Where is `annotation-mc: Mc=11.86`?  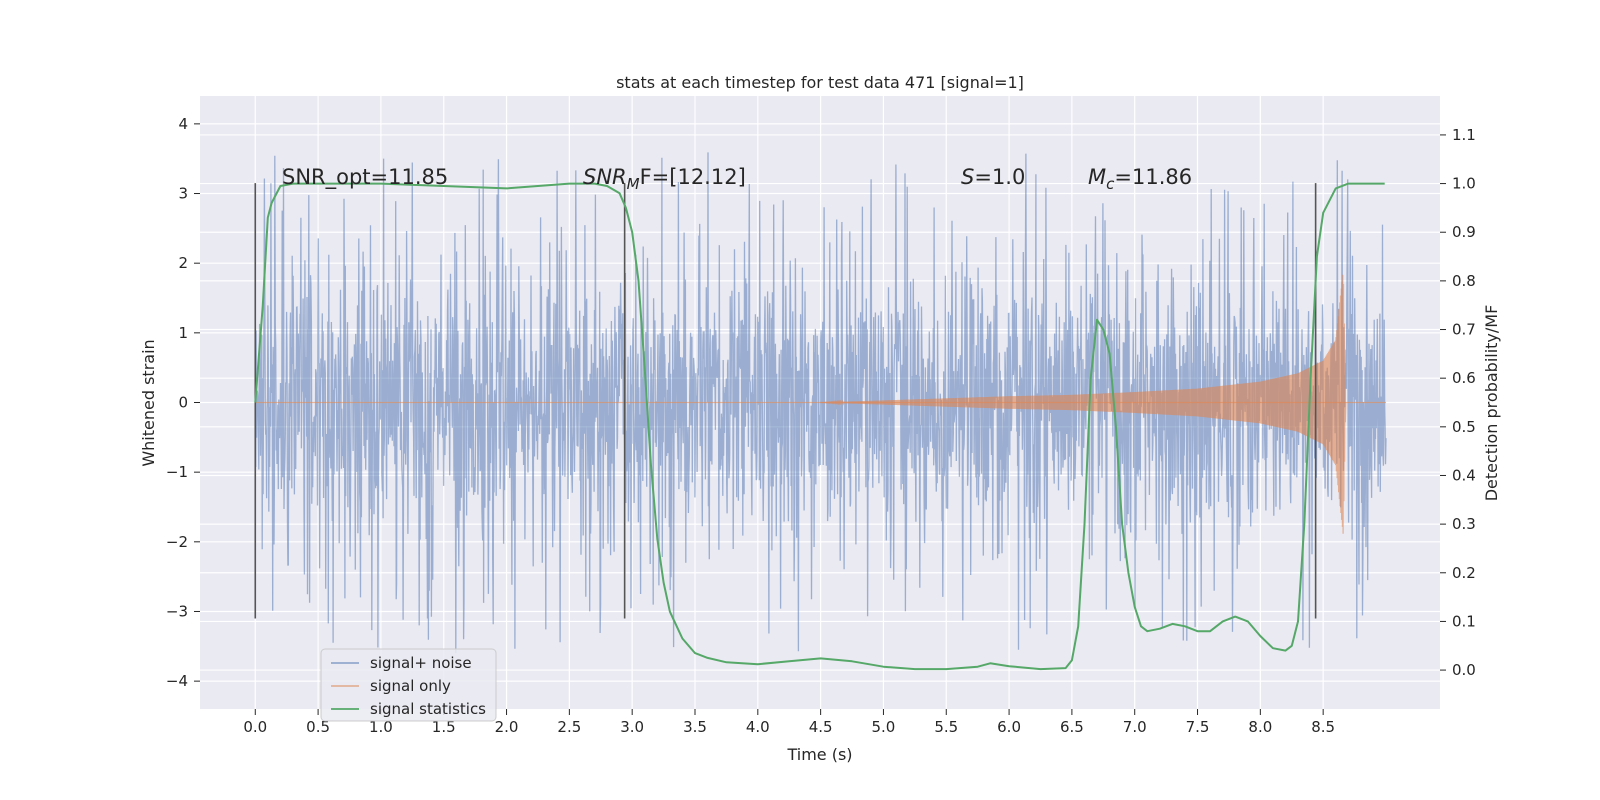
annotation-mc: Mc=11.86 is located at coordinates (1140, 179).